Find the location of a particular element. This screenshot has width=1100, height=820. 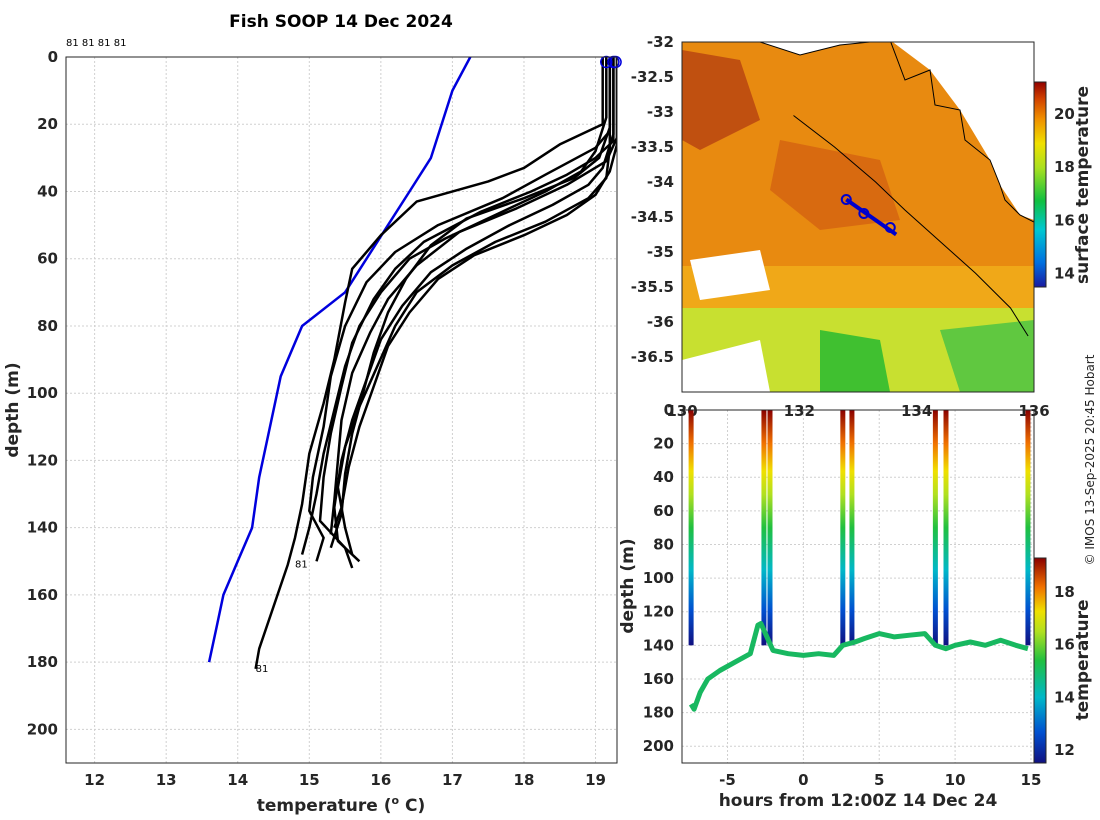

copyright-text: © IMOS 13-Sep-2025 20:45 Hobart is located at coordinates (1090, 459).